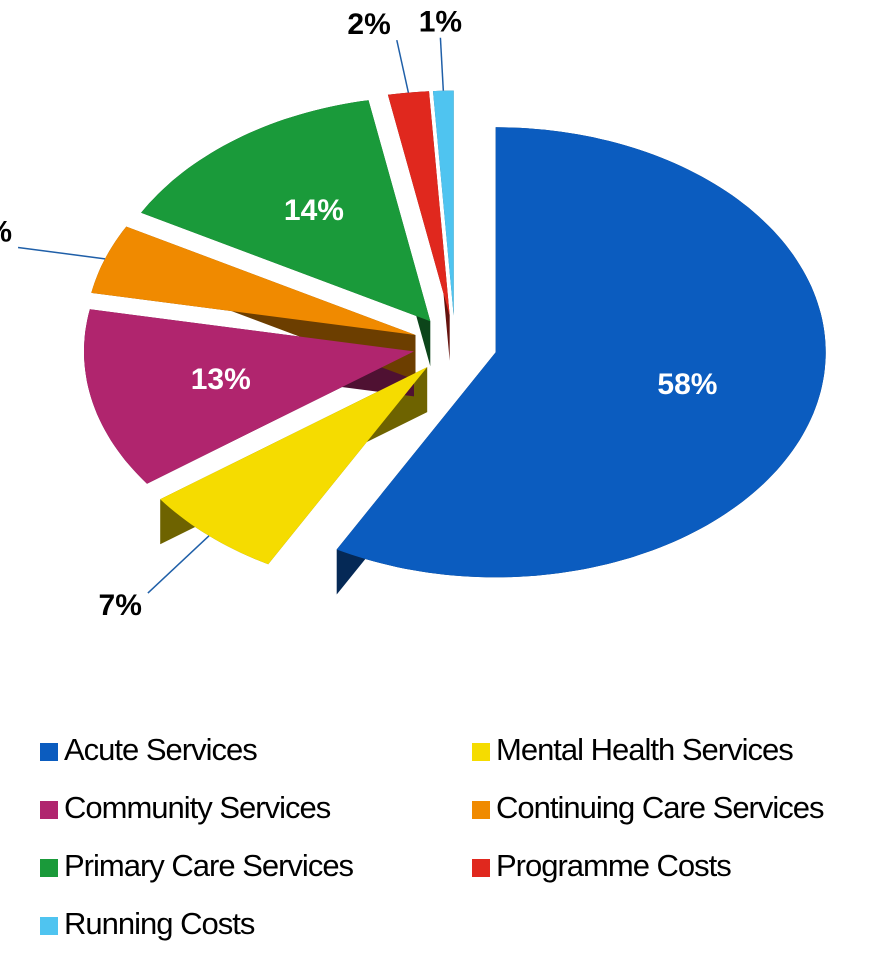 This screenshot has height=954, width=887. What do you see at coordinates (687, 384) in the screenshot?
I see `data-label: 58%` at bounding box center [687, 384].